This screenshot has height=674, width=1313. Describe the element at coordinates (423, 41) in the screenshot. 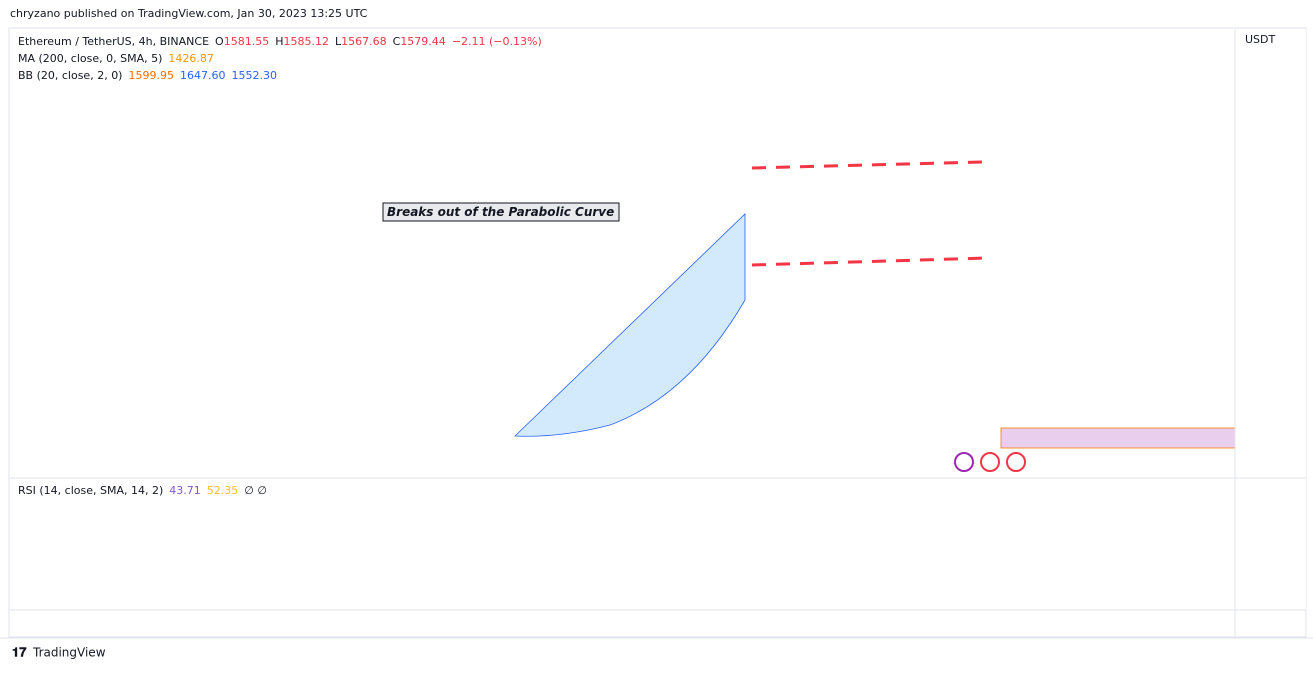

I see `ohlc-value: 1579.44` at that location.